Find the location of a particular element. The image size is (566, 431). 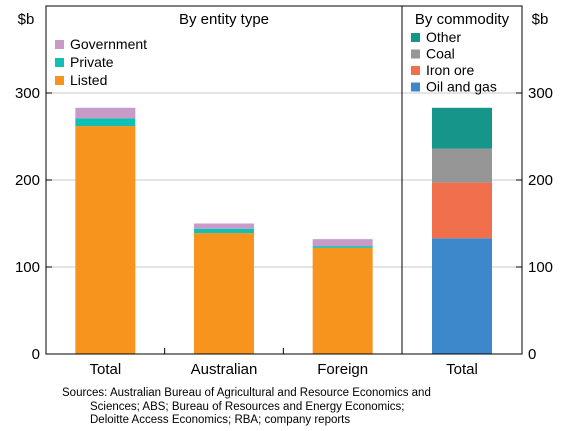

legend-label: Other is located at coordinates (443, 37).